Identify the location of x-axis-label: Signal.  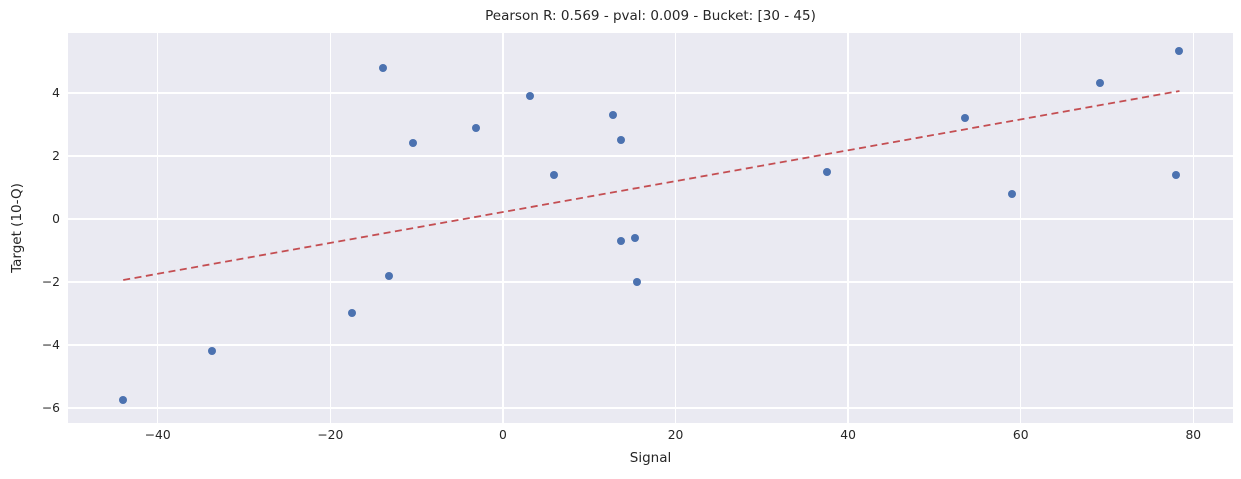
(650, 458).